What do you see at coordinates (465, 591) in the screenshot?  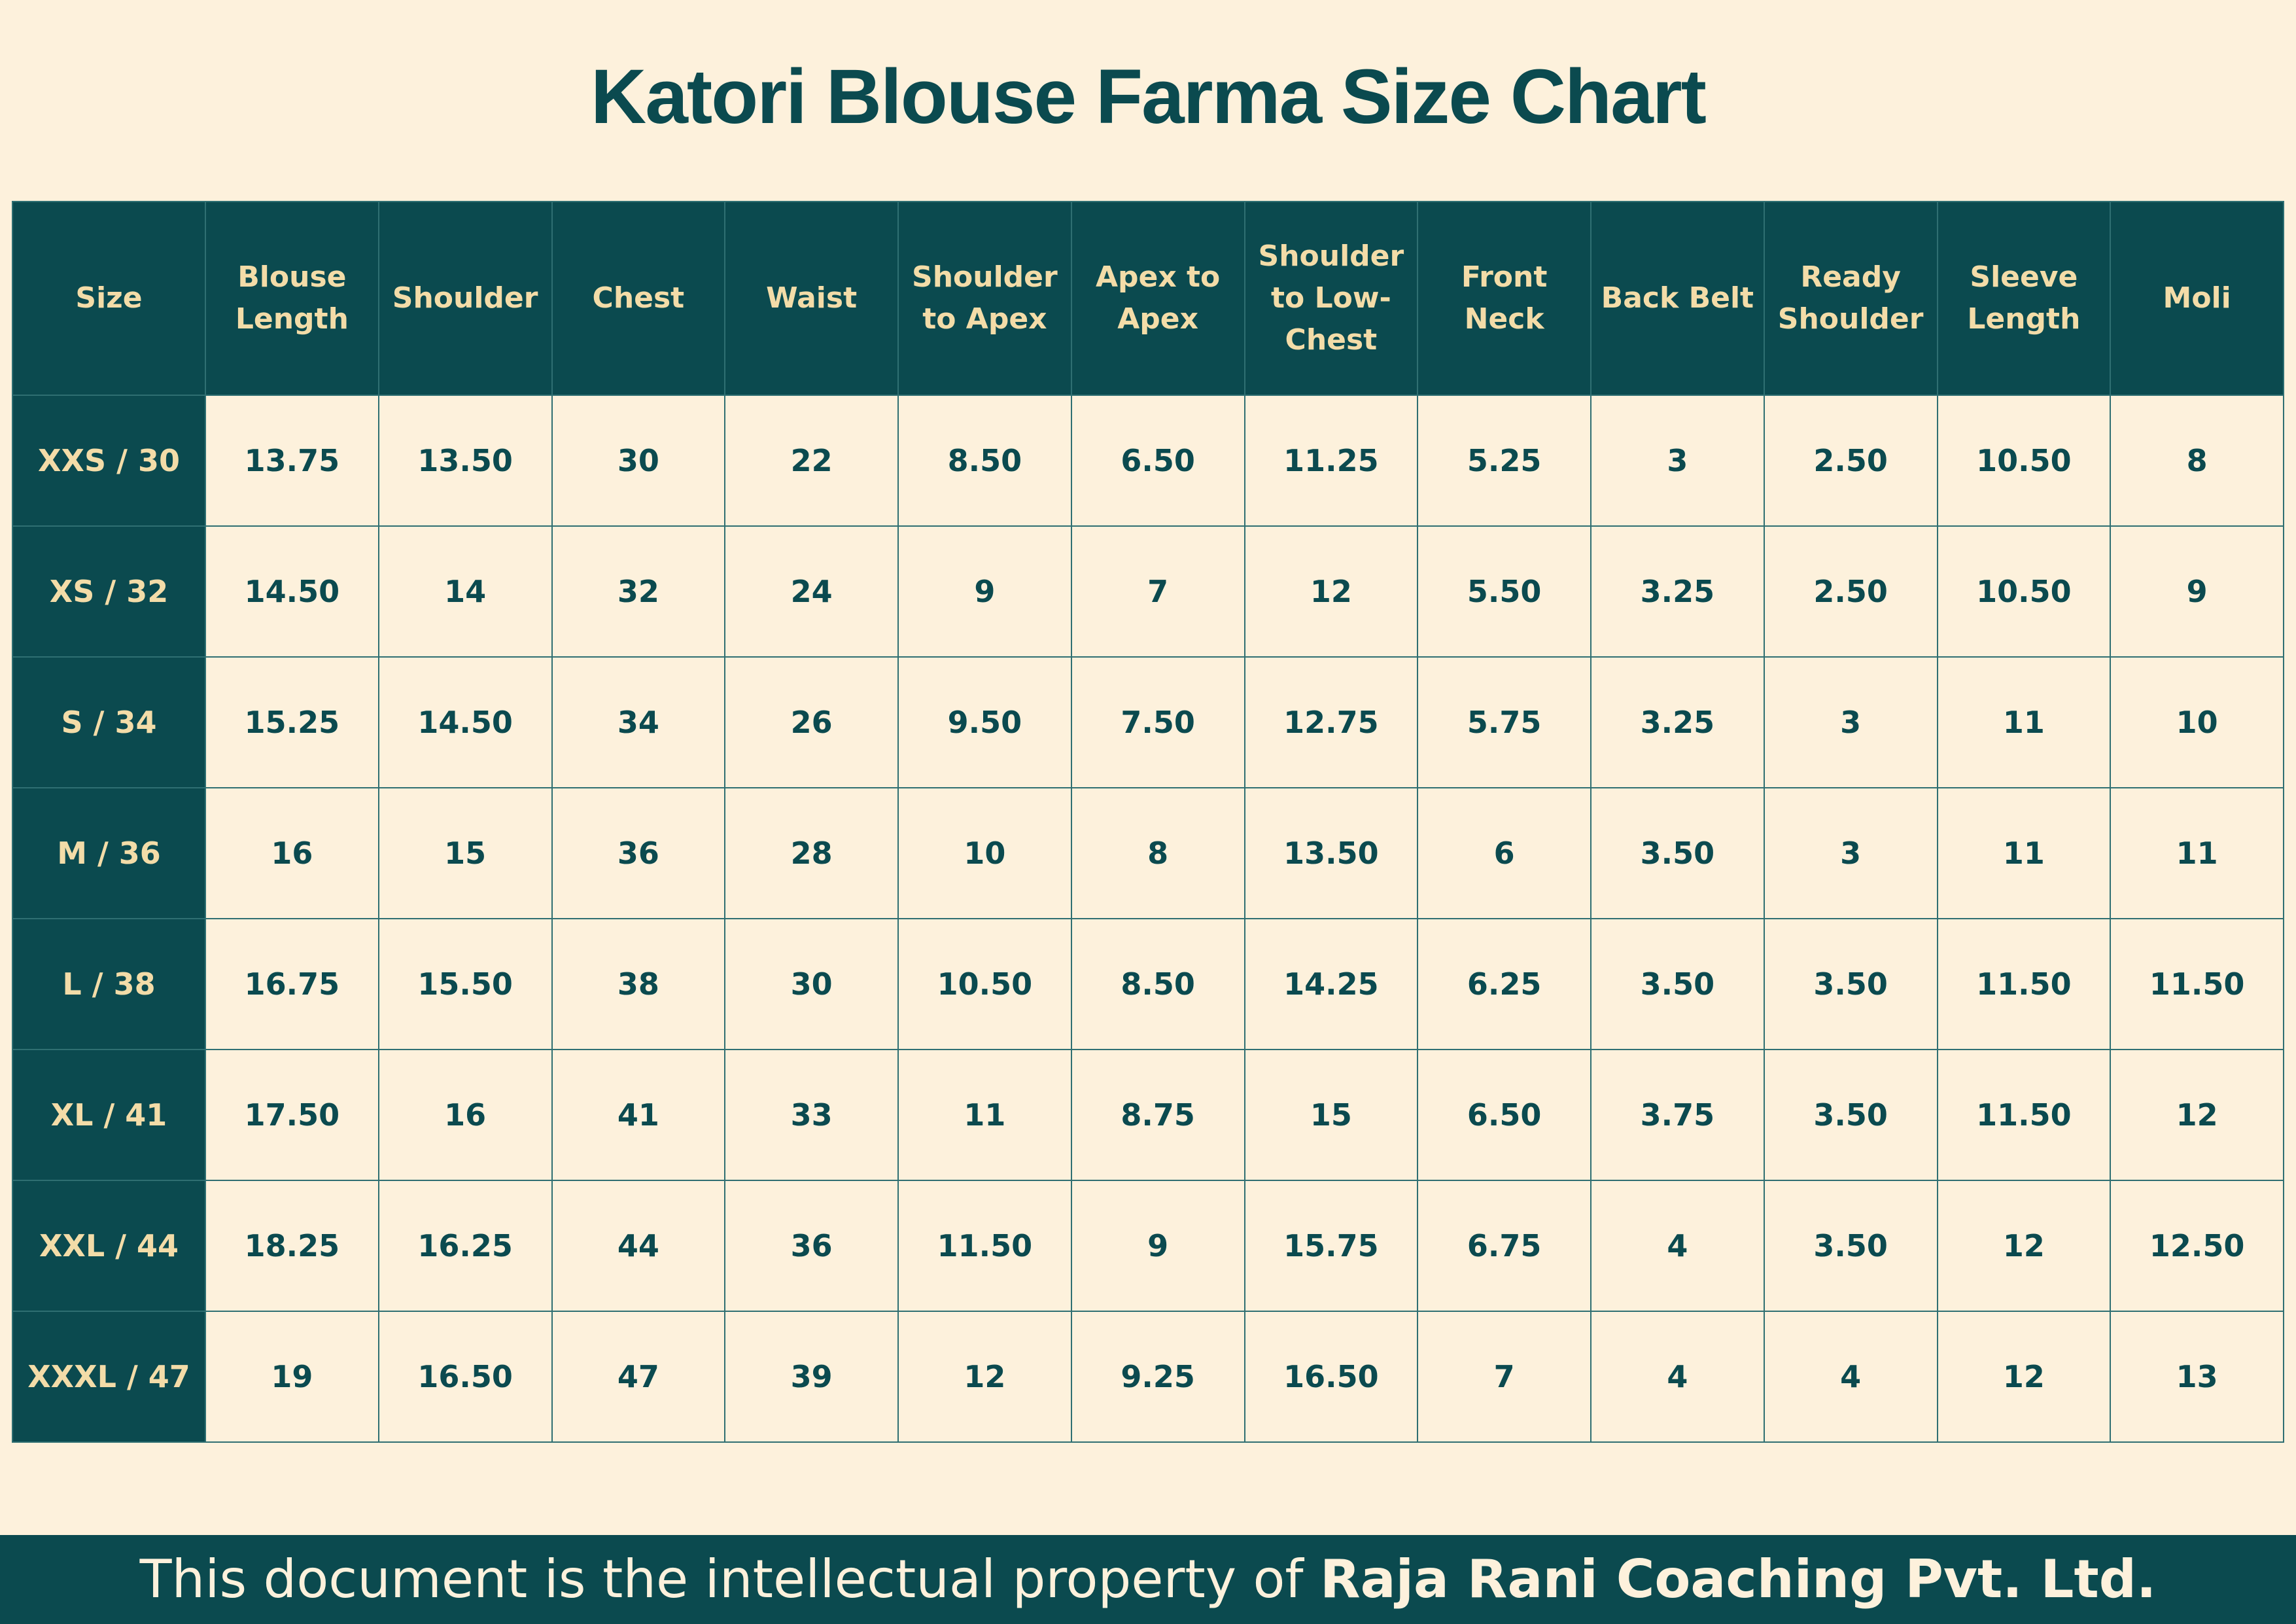 I see `measure-cell: 14` at bounding box center [465, 591].